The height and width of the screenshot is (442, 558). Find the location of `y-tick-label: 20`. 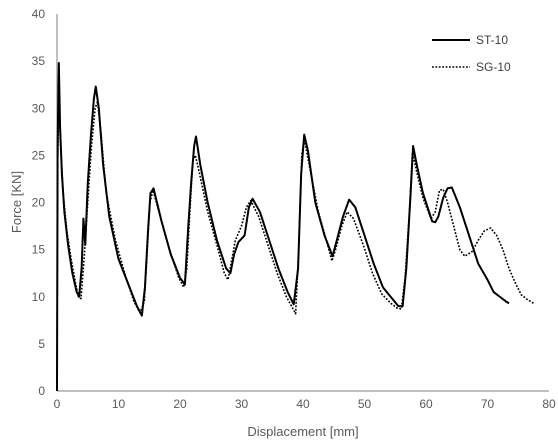

y-tick-label: 20 is located at coordinates (39, 203).